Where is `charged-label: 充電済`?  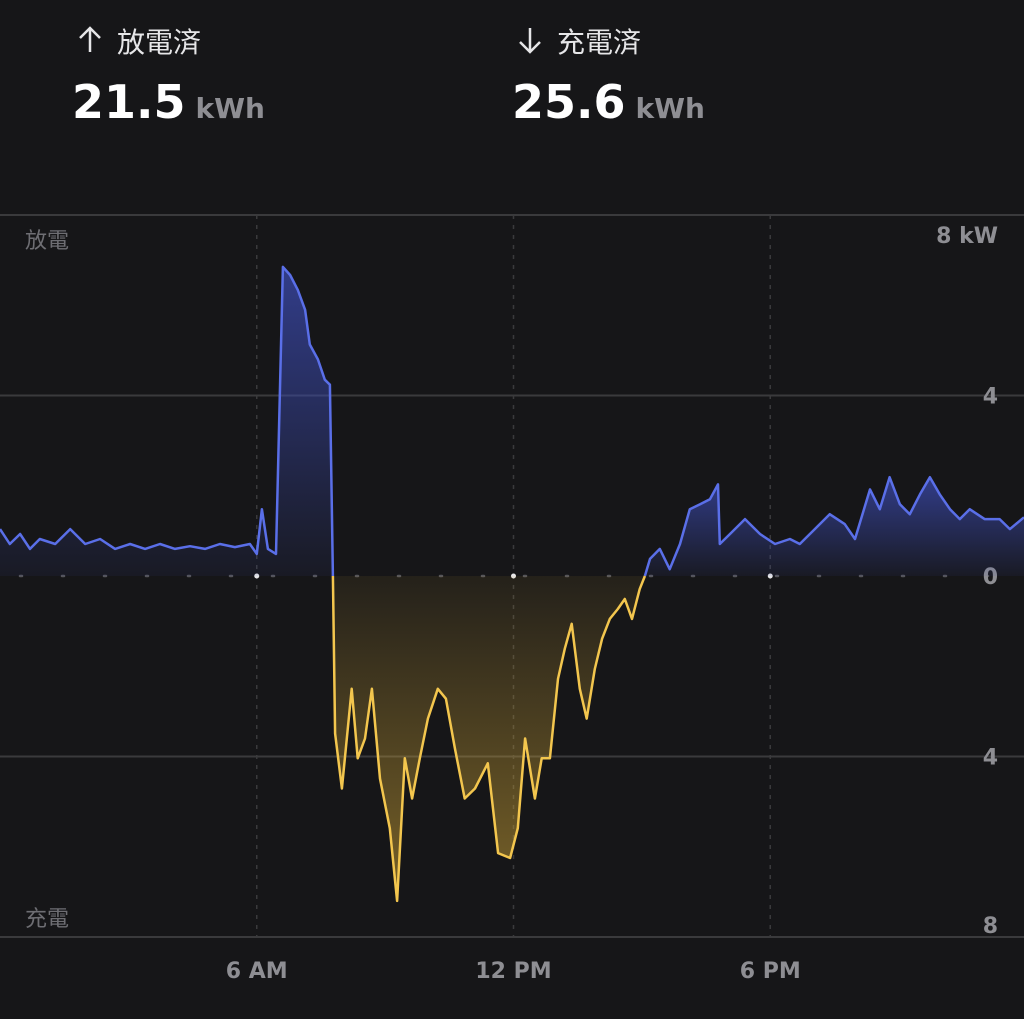 charged-label: 充電済 is located at coordinates (599, 42).